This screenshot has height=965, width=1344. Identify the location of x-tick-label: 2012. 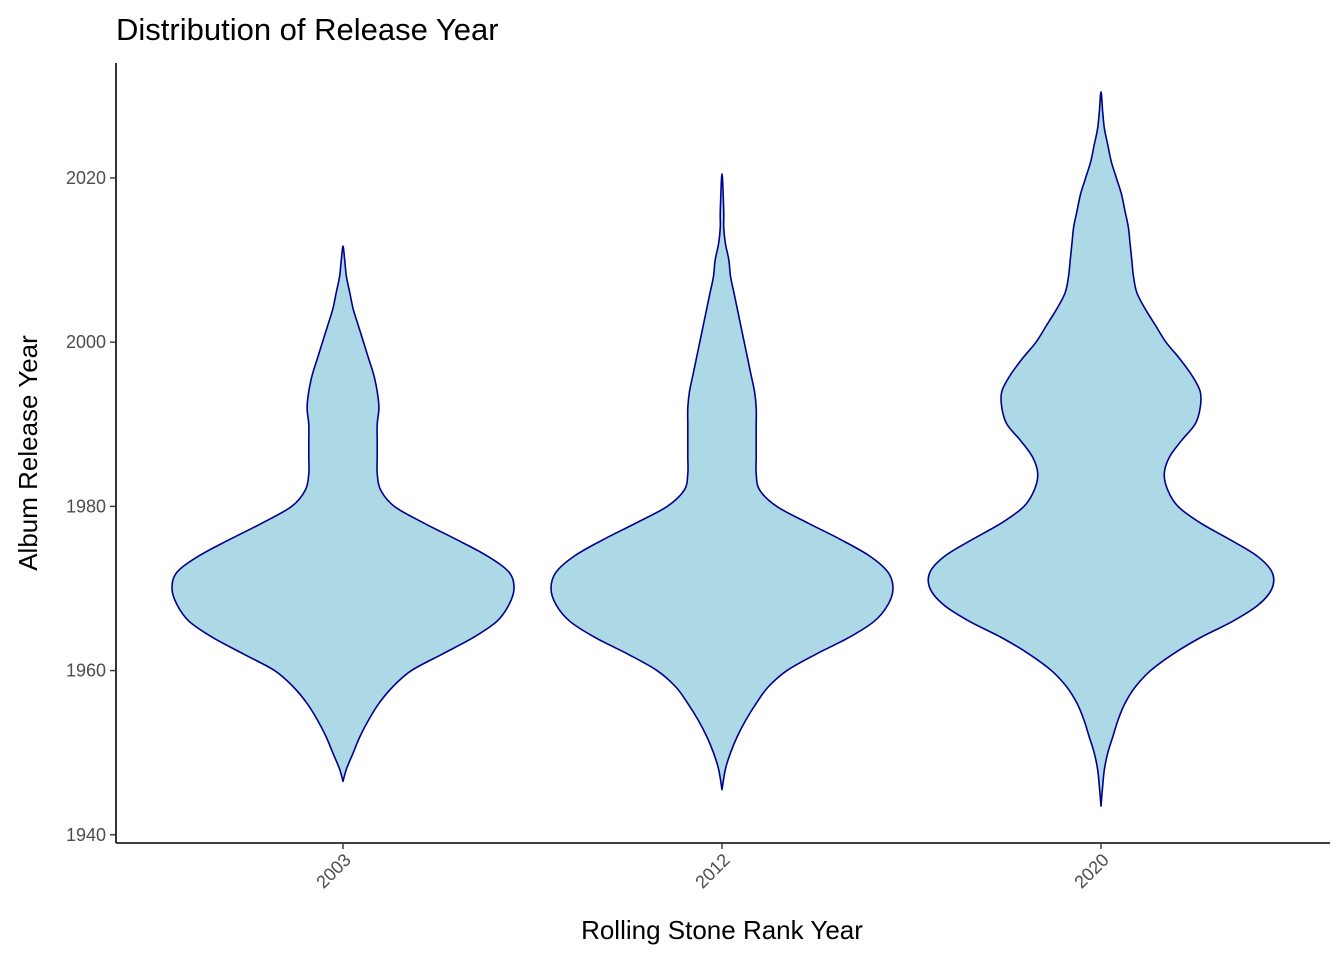
(712, 871).